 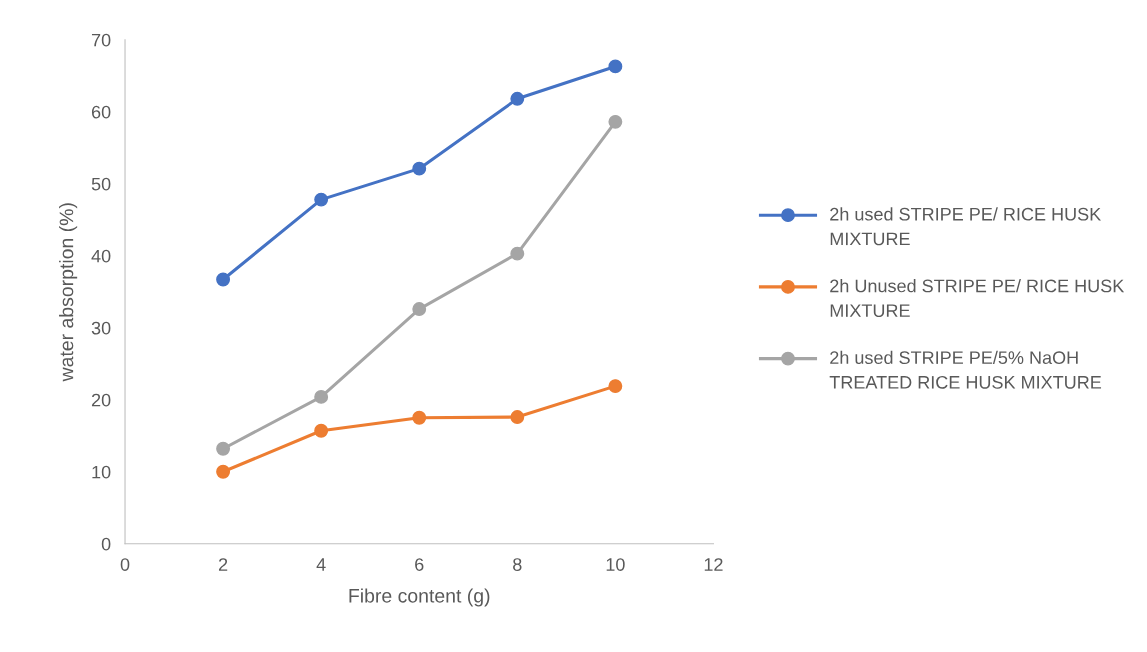 What do you see at coordinates (321, 564) in the screenshot?
I see `x-tick-label: 4` at bounding box center [321, 564].